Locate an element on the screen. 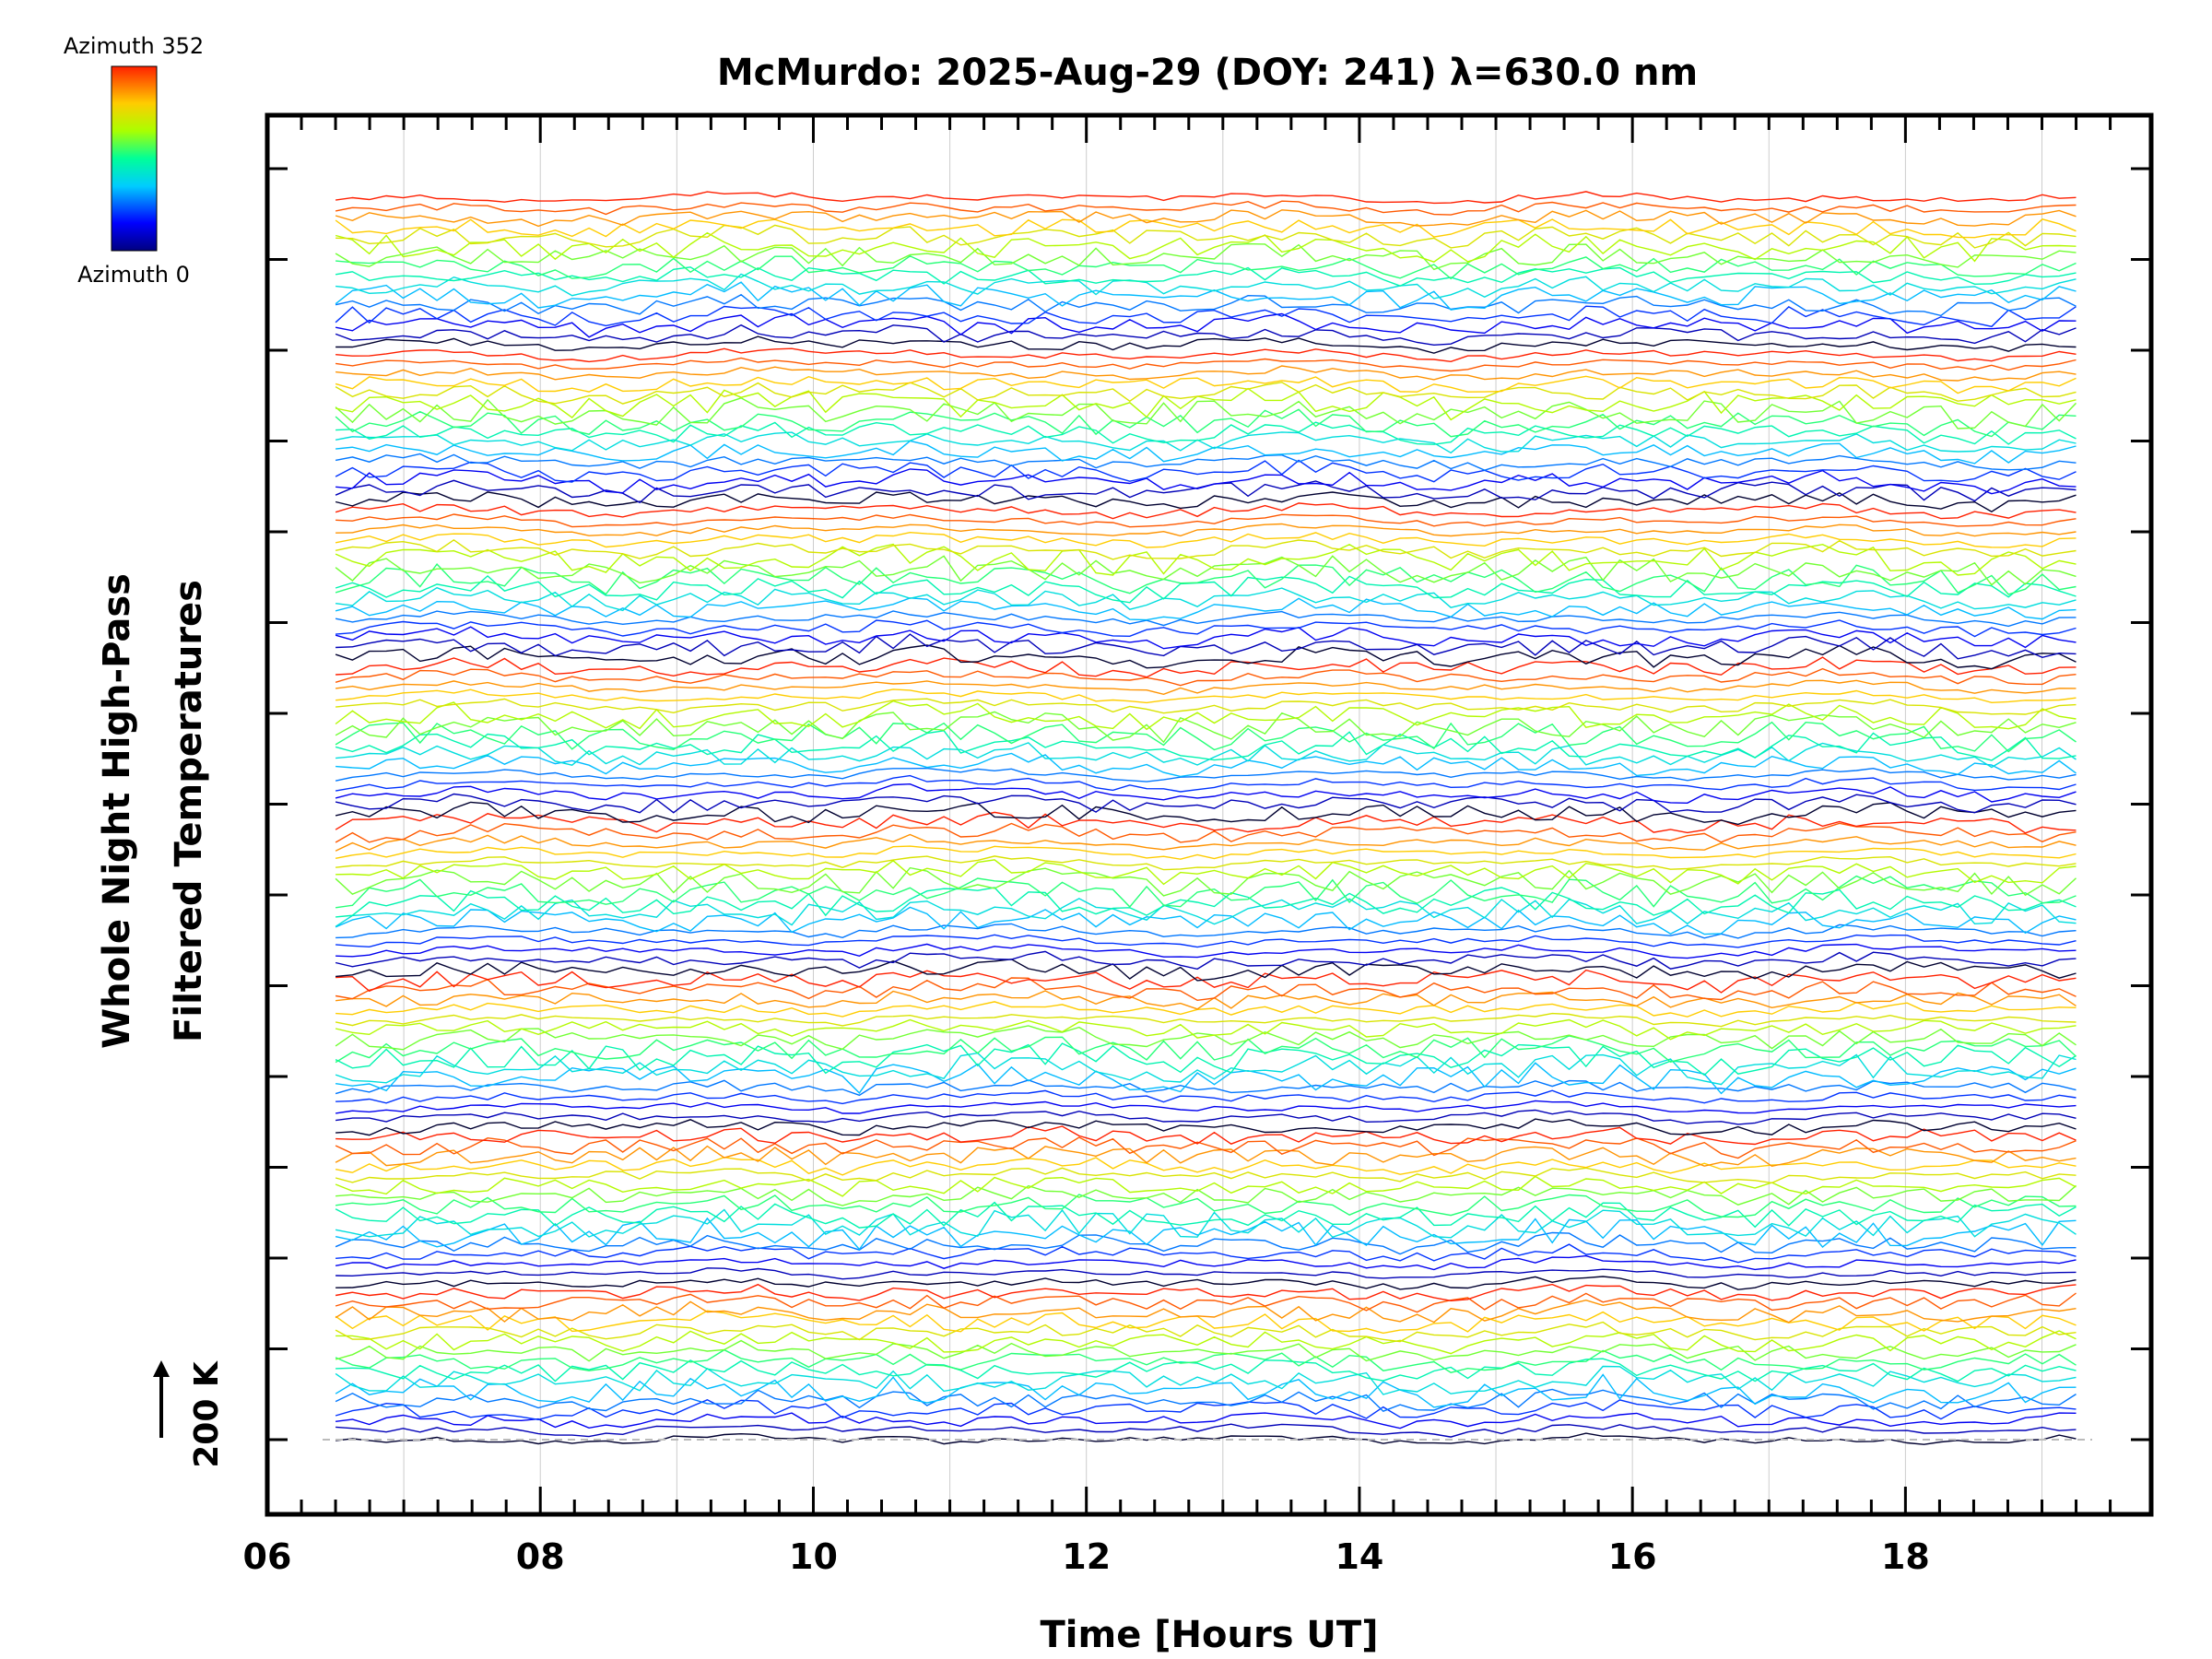  colorbar-bottom-label: Azimuth 0 is located at coordinates (133, 275).